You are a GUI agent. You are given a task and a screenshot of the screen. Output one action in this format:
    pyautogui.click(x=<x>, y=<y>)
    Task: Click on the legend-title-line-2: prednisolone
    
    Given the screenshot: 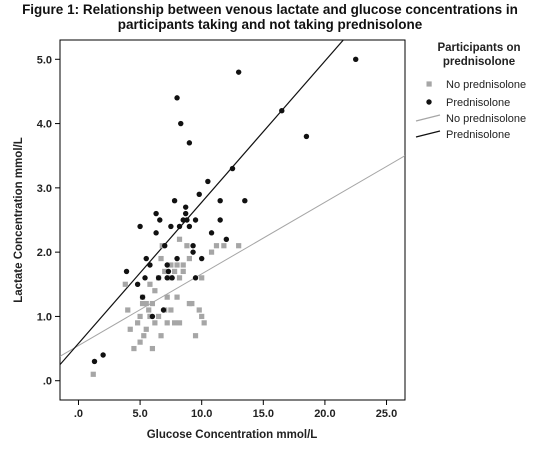 What is the action you would take?
    pyautogui.click(x=479, y=62)
    